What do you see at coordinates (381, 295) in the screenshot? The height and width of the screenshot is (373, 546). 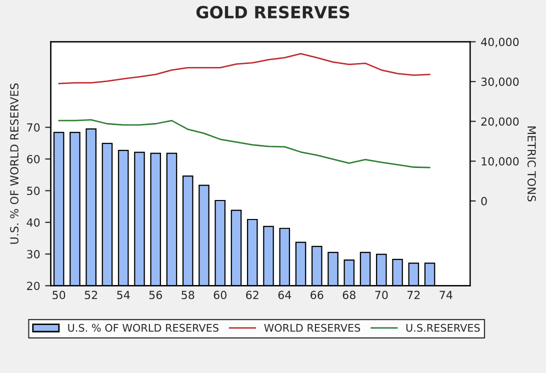 I see `x-tick-label: 70` at bounding box center [381, 295].